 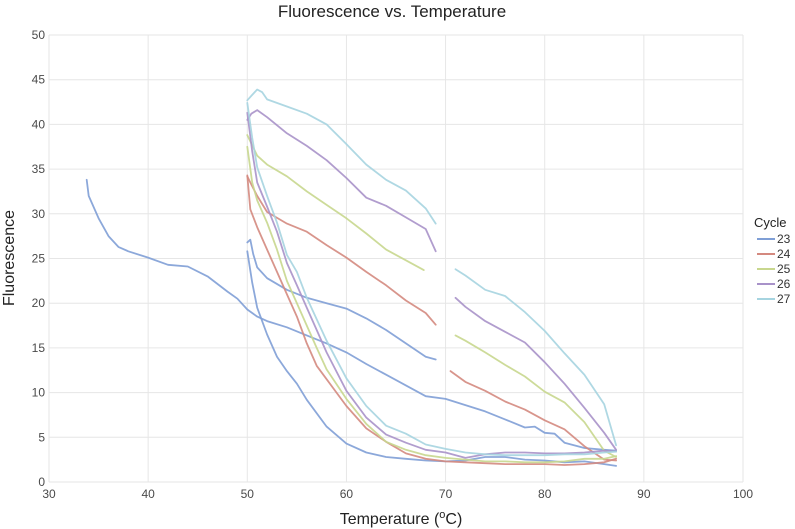 I want to click on y-tick-label: 35, so click(x=39, y=169).